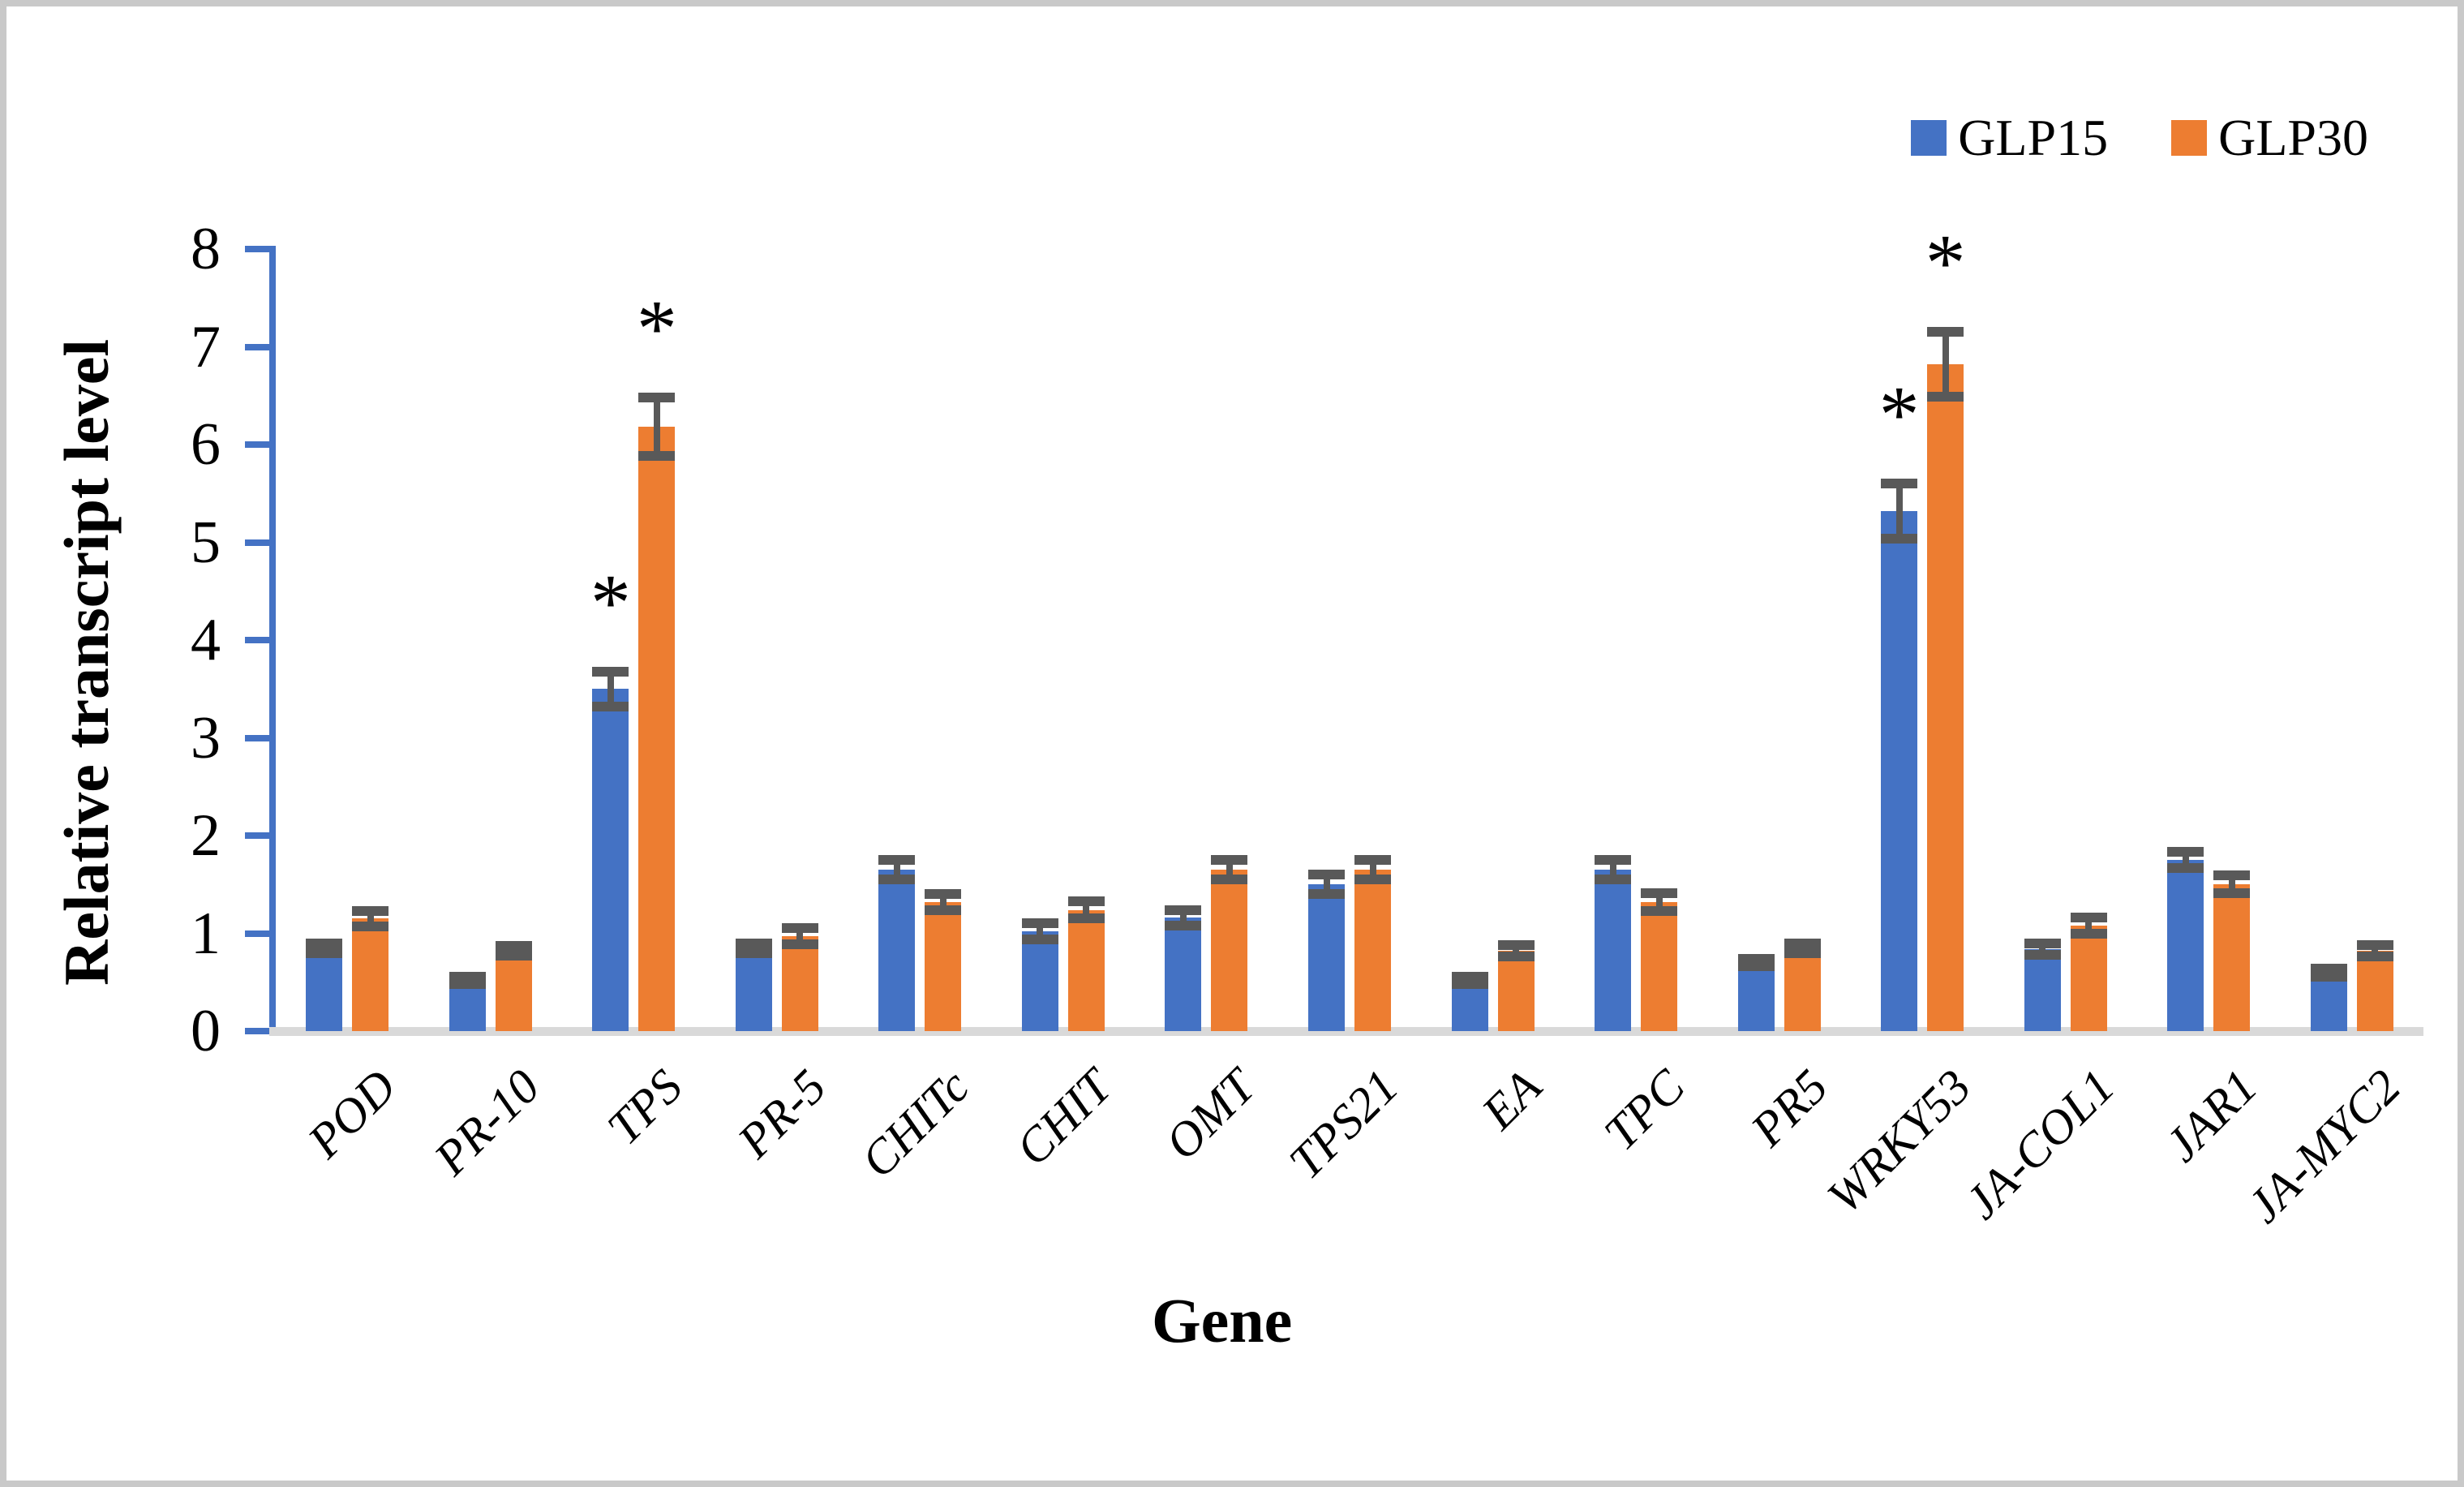 This screenshot has height=1487, width=2464. Describe the element at coordinates (2088, 978) in the screenshot. I see `bar-glp30-JA-COL1` at that location.